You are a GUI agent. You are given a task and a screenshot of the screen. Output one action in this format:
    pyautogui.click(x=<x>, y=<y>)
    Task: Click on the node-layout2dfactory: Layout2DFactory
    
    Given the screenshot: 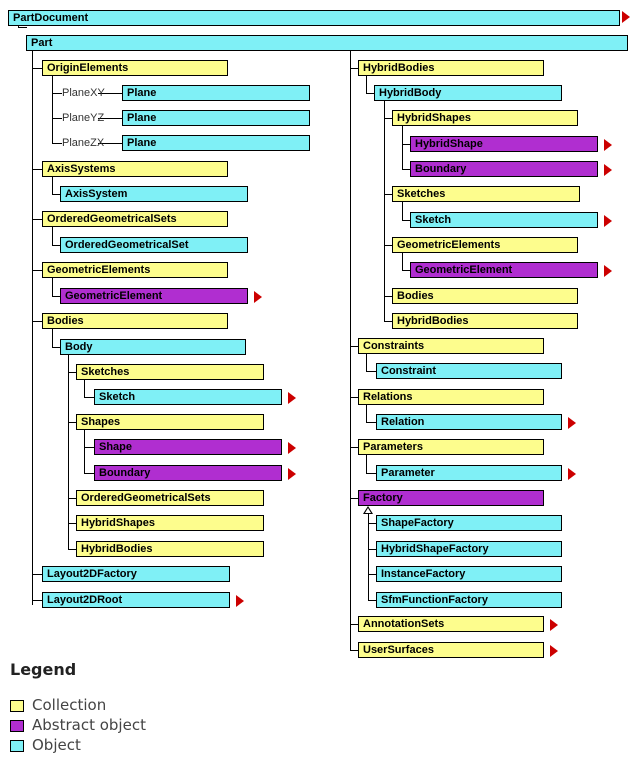 What is the action you would take?
    pyautogui.click(x=136, y=574)
    